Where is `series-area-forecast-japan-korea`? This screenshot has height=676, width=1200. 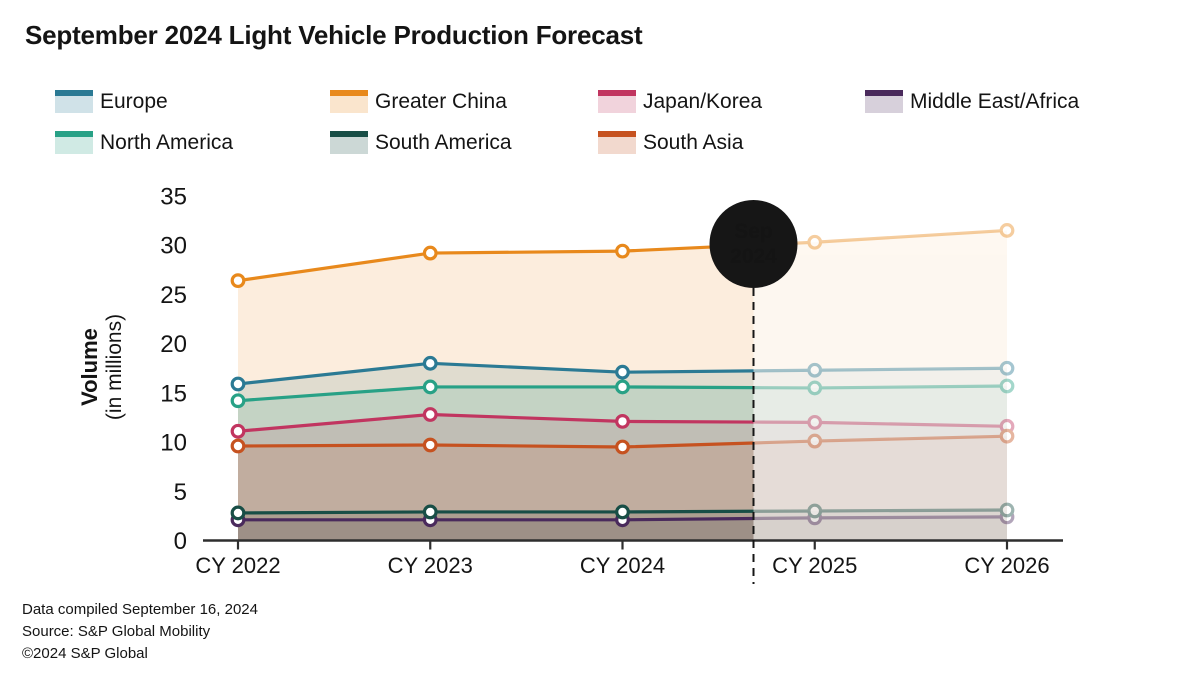
series-area-forecast-japan-korea is located at coordinates (880, 481).